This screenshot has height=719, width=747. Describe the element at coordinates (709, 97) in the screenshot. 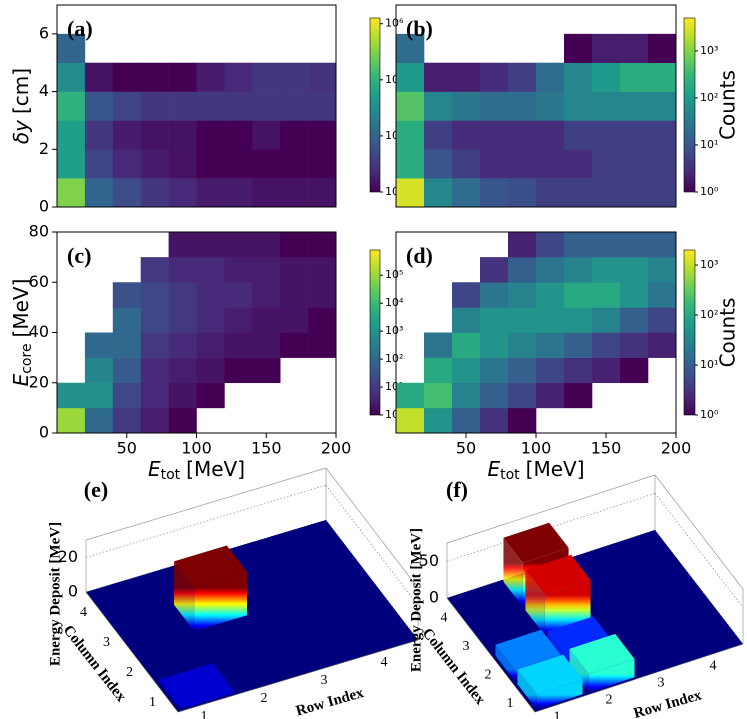

I see `colorbar-tick-label: 10²` at that location.